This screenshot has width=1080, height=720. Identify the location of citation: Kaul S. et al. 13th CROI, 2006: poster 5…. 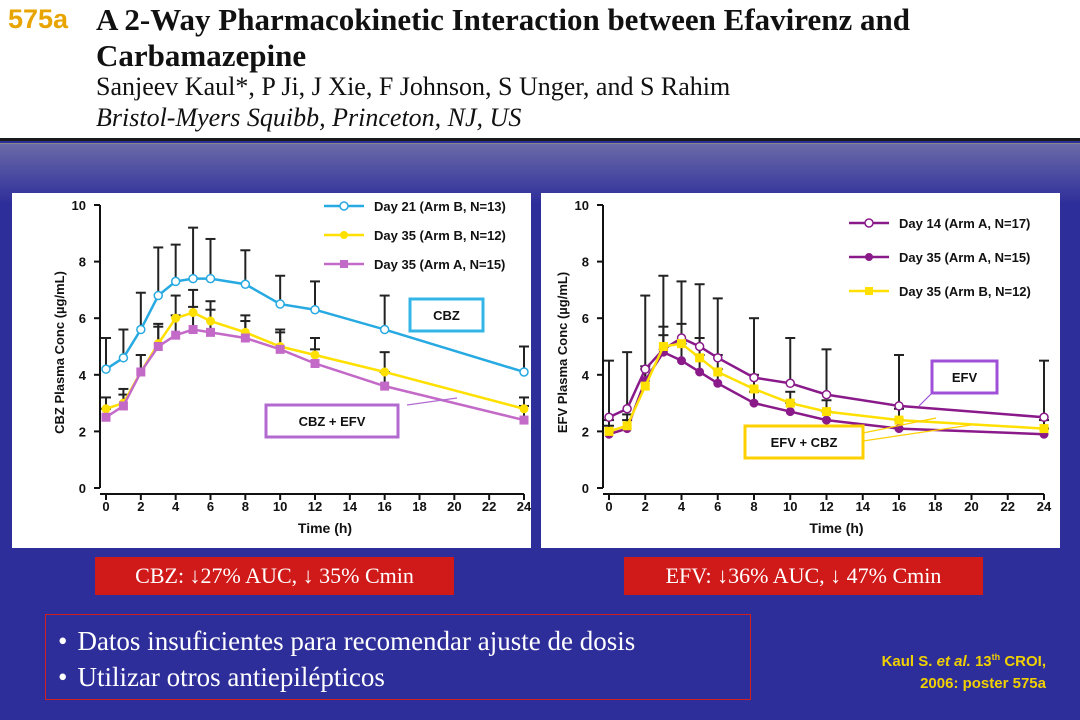
(918, 670).